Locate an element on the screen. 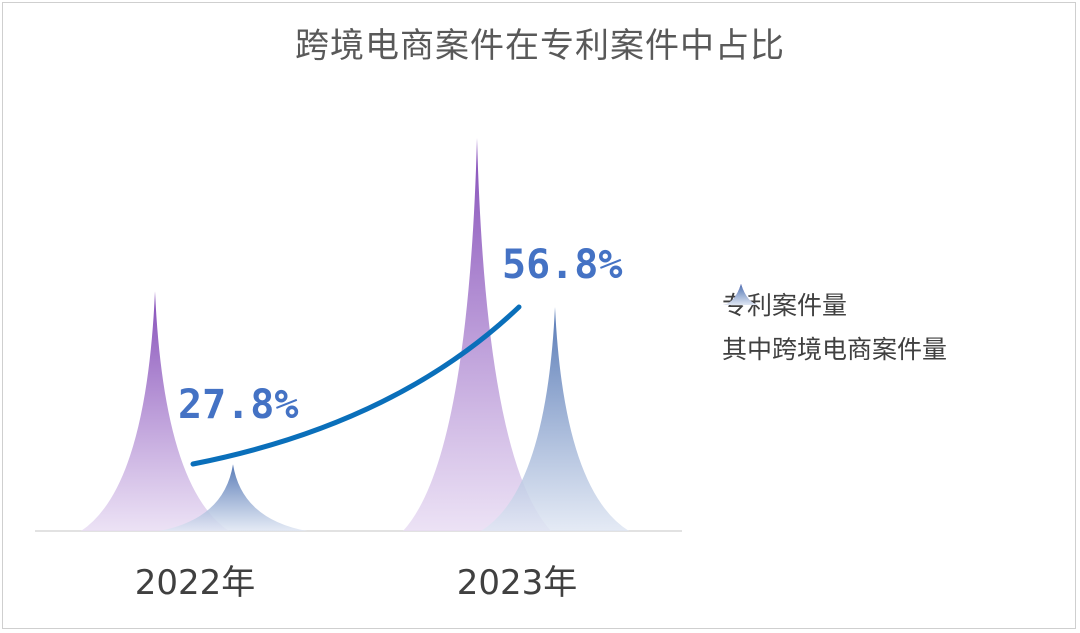 The height and width of the screenshot is (633, 1080). ratio-trend-line is located at coordinates (356, 385).